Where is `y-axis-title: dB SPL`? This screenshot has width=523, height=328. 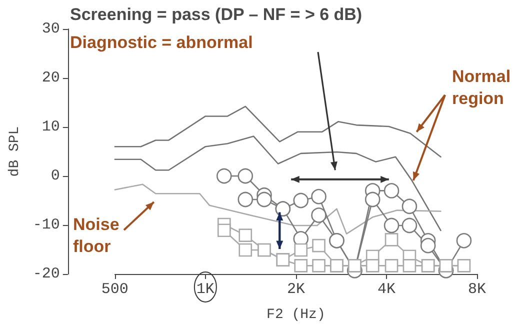
y-axis-title: dB SPL is located at coordinates (15, 151).